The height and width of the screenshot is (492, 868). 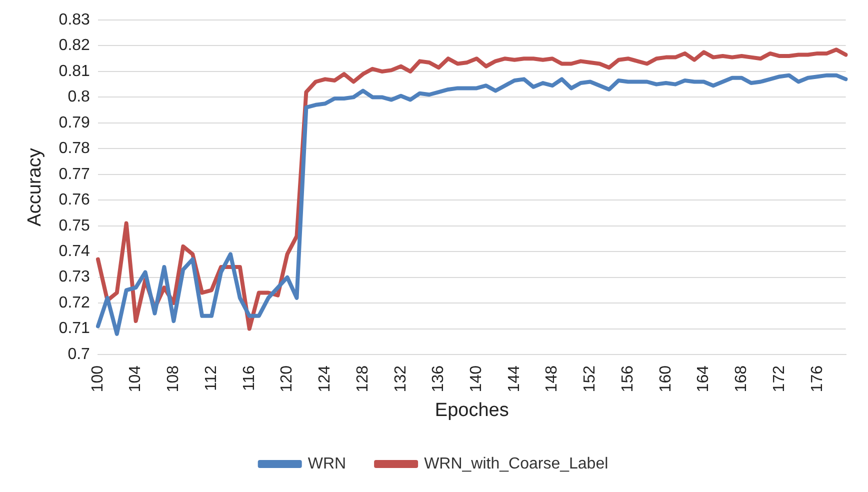 What do you see at coordinates (477, 378) in the screenshot?
I see `x-tick-label: 140` at bounding box center [477, 378].